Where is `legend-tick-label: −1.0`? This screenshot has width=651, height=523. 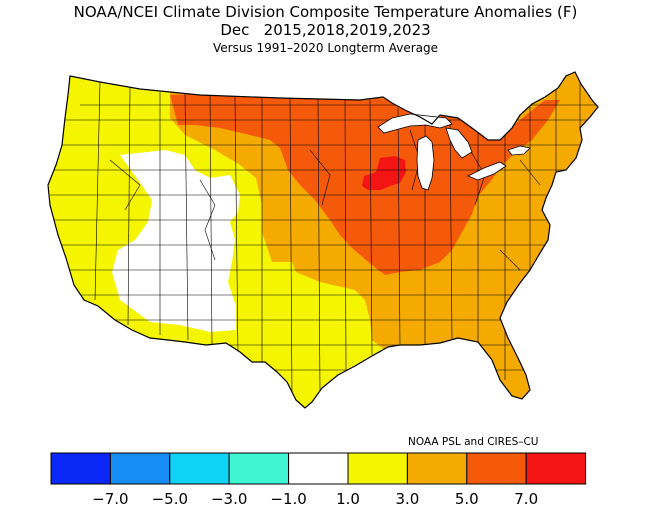
legend-tick-label: −1.0 is located at coordinates (288, 499).